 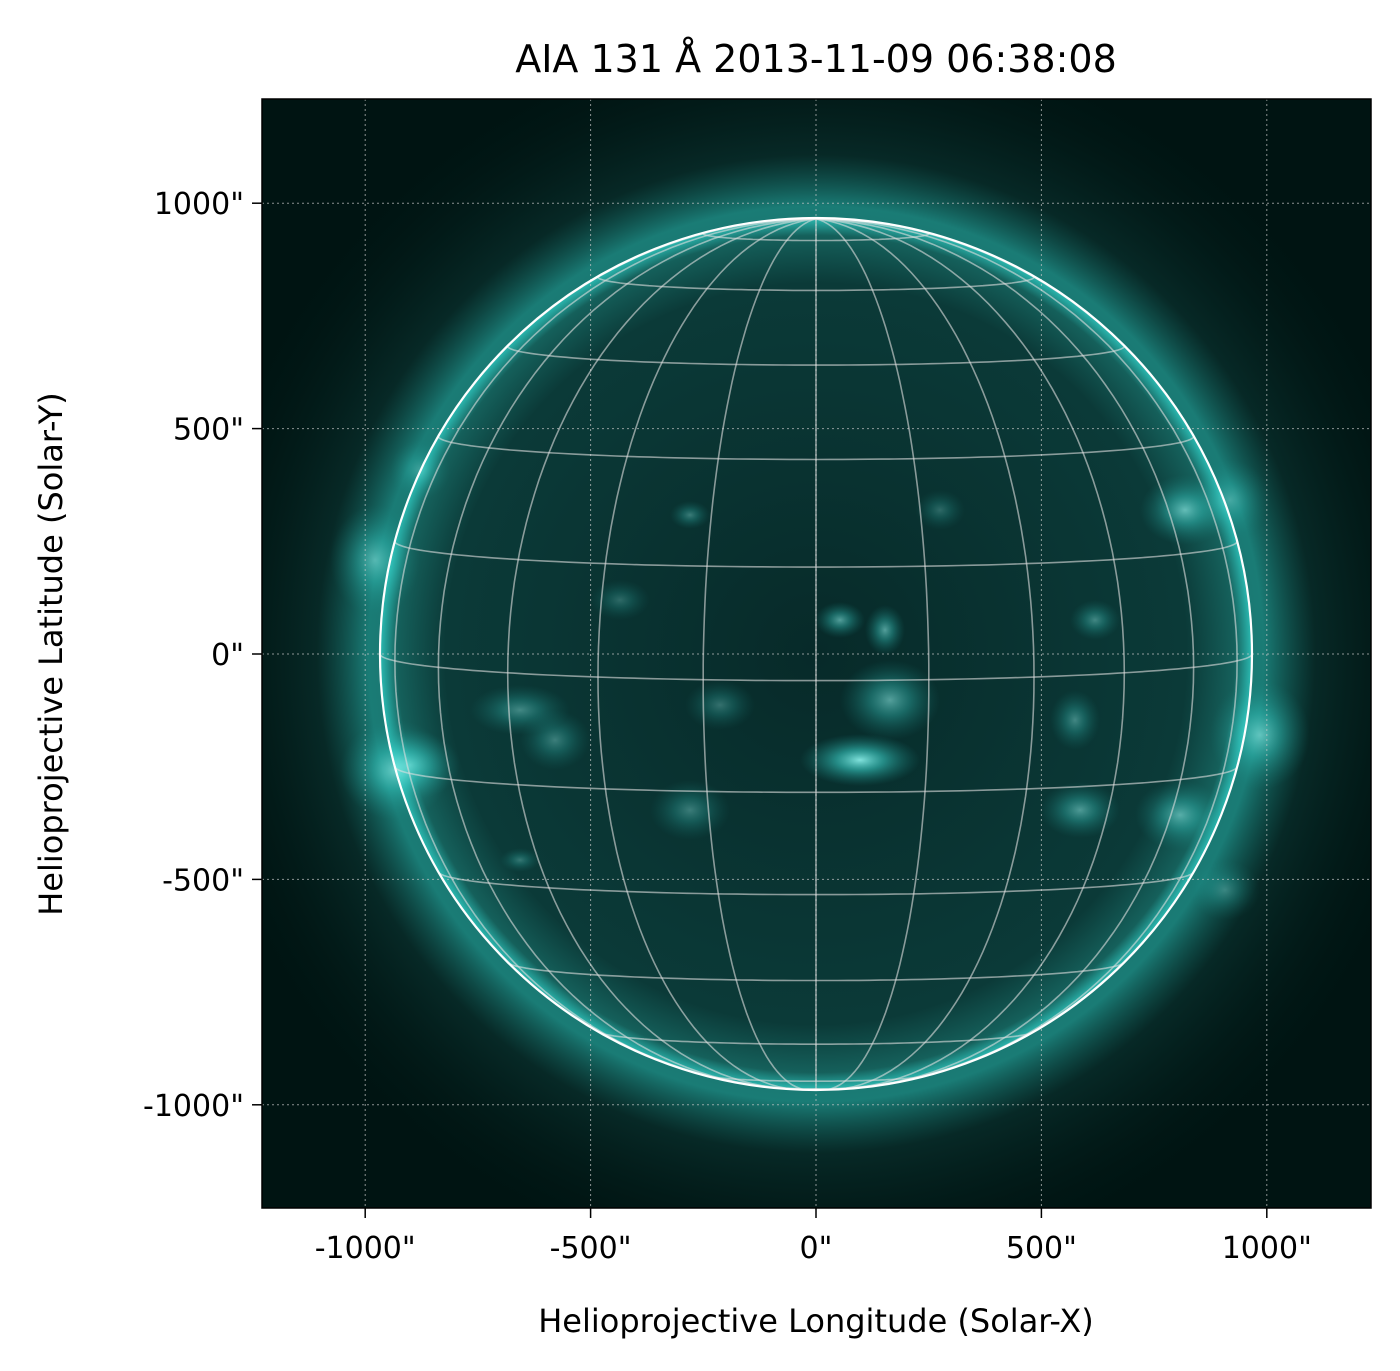 I want to click on chart-title: AIA 131 Å 2013-11-09 06:38:08, so click(x=816, y=59).